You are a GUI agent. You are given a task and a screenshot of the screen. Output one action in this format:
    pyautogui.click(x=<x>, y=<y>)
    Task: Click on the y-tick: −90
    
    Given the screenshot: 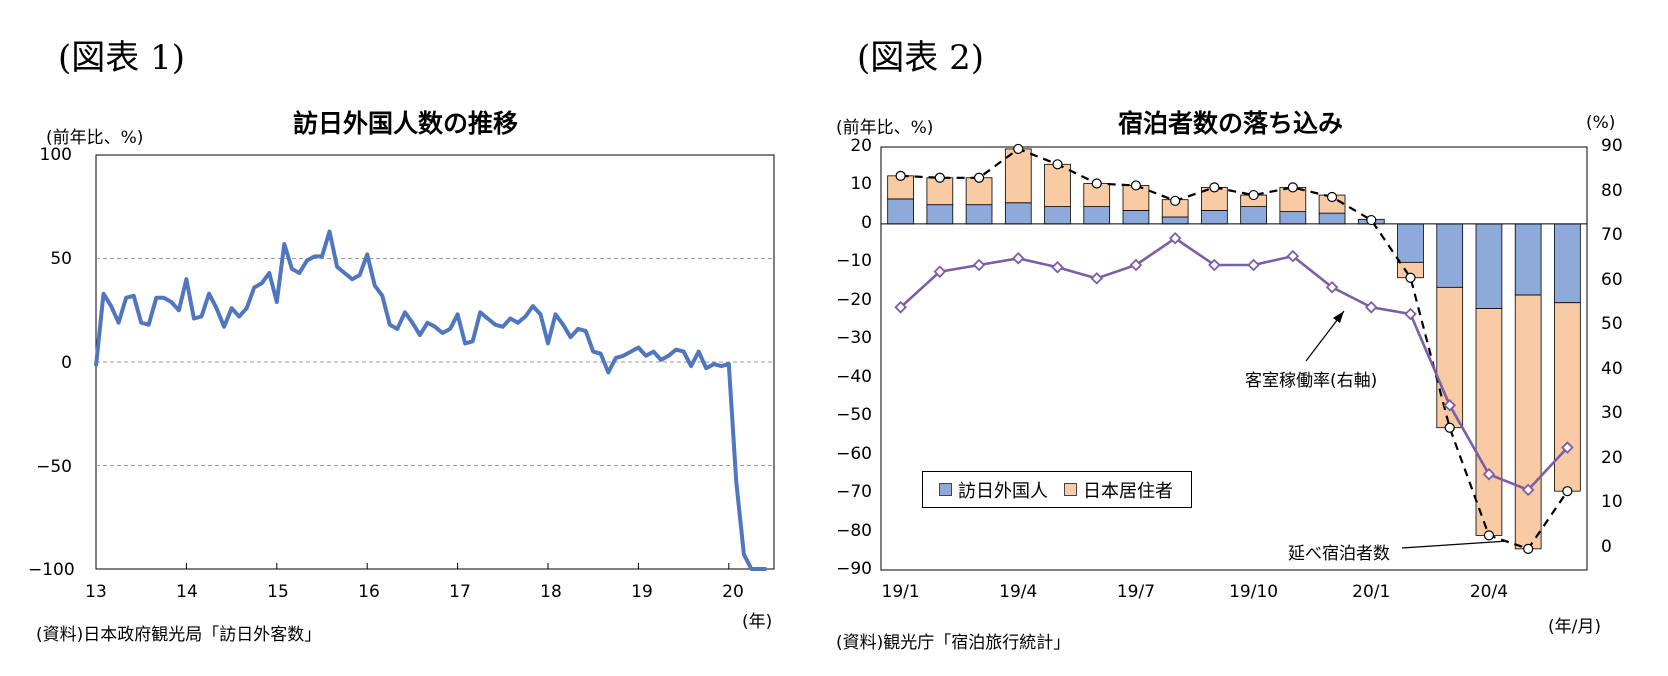 What is the action you would take?
    pyautogui.click(x=854, y=569)
    